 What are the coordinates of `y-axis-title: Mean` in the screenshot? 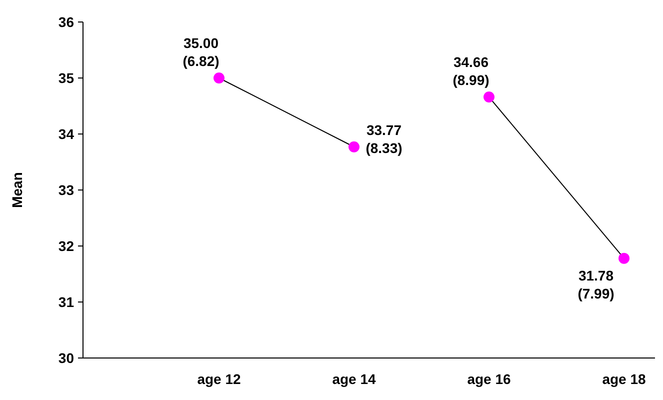 It's located at (17, 190).